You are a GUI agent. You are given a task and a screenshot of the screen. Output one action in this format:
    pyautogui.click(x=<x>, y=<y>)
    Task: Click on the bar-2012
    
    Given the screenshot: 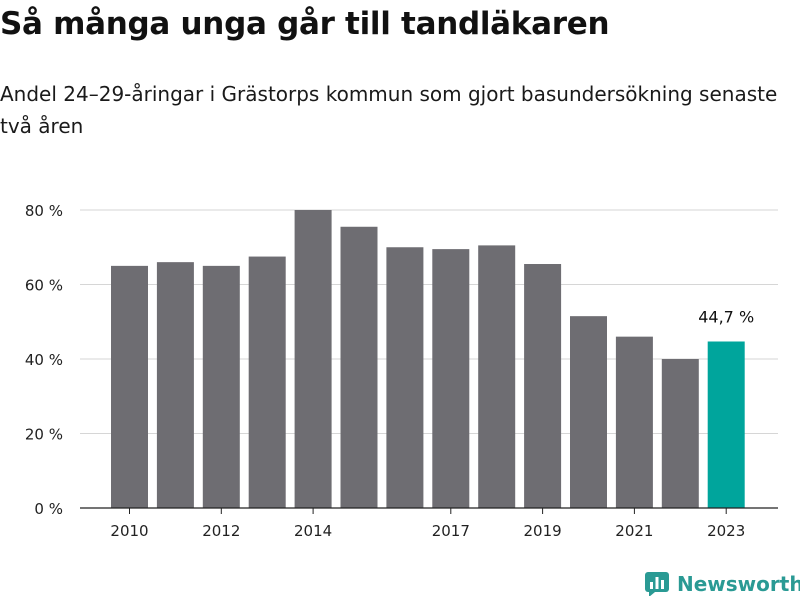 What is the action you would take?
    pyautogui.click(x=221, y=386)
    